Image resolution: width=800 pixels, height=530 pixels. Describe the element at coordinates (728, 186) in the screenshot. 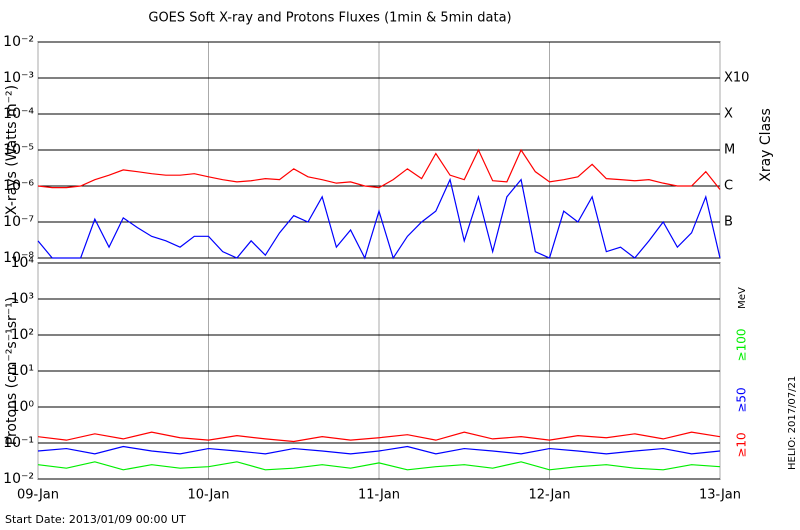

I see `class-label: C` at that location.